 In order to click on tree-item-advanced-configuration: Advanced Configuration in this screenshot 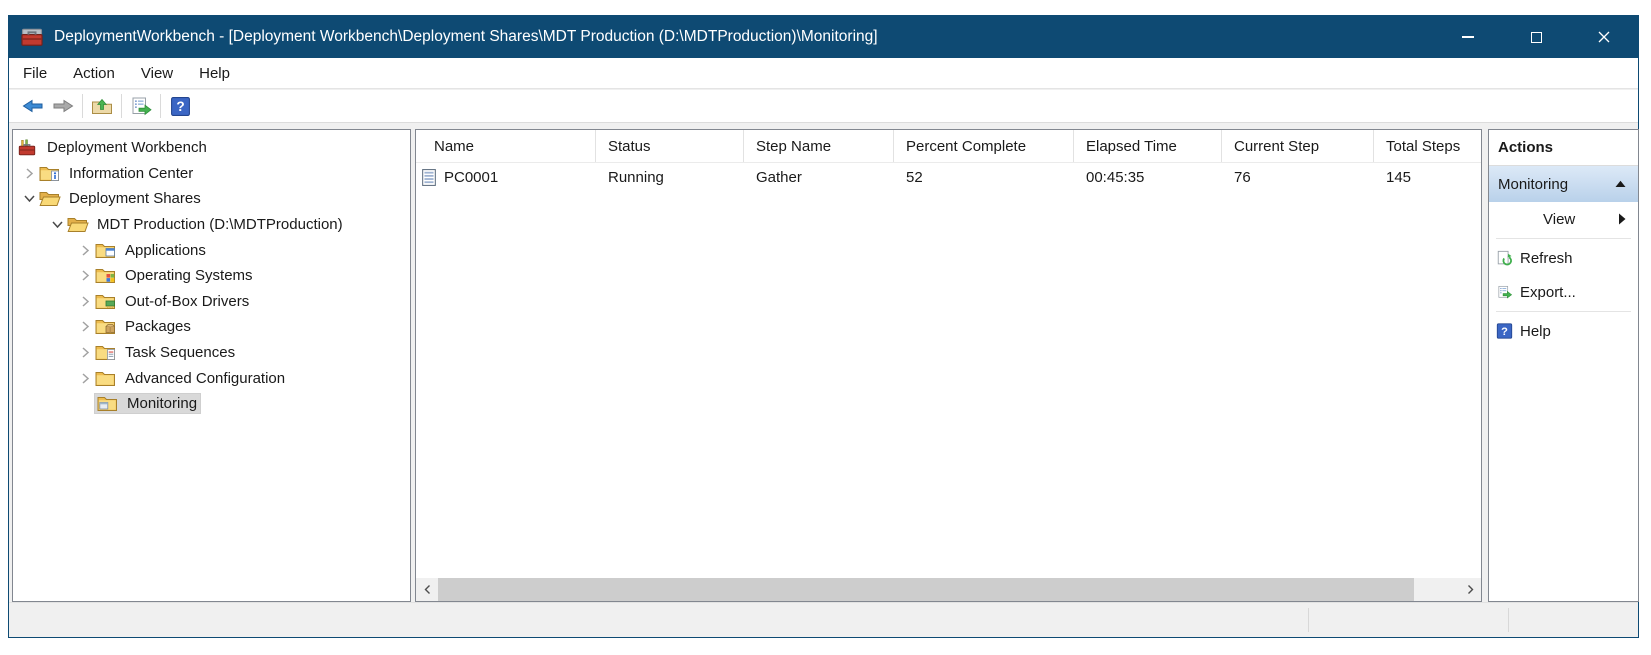, I will do `click(211, 378)`.